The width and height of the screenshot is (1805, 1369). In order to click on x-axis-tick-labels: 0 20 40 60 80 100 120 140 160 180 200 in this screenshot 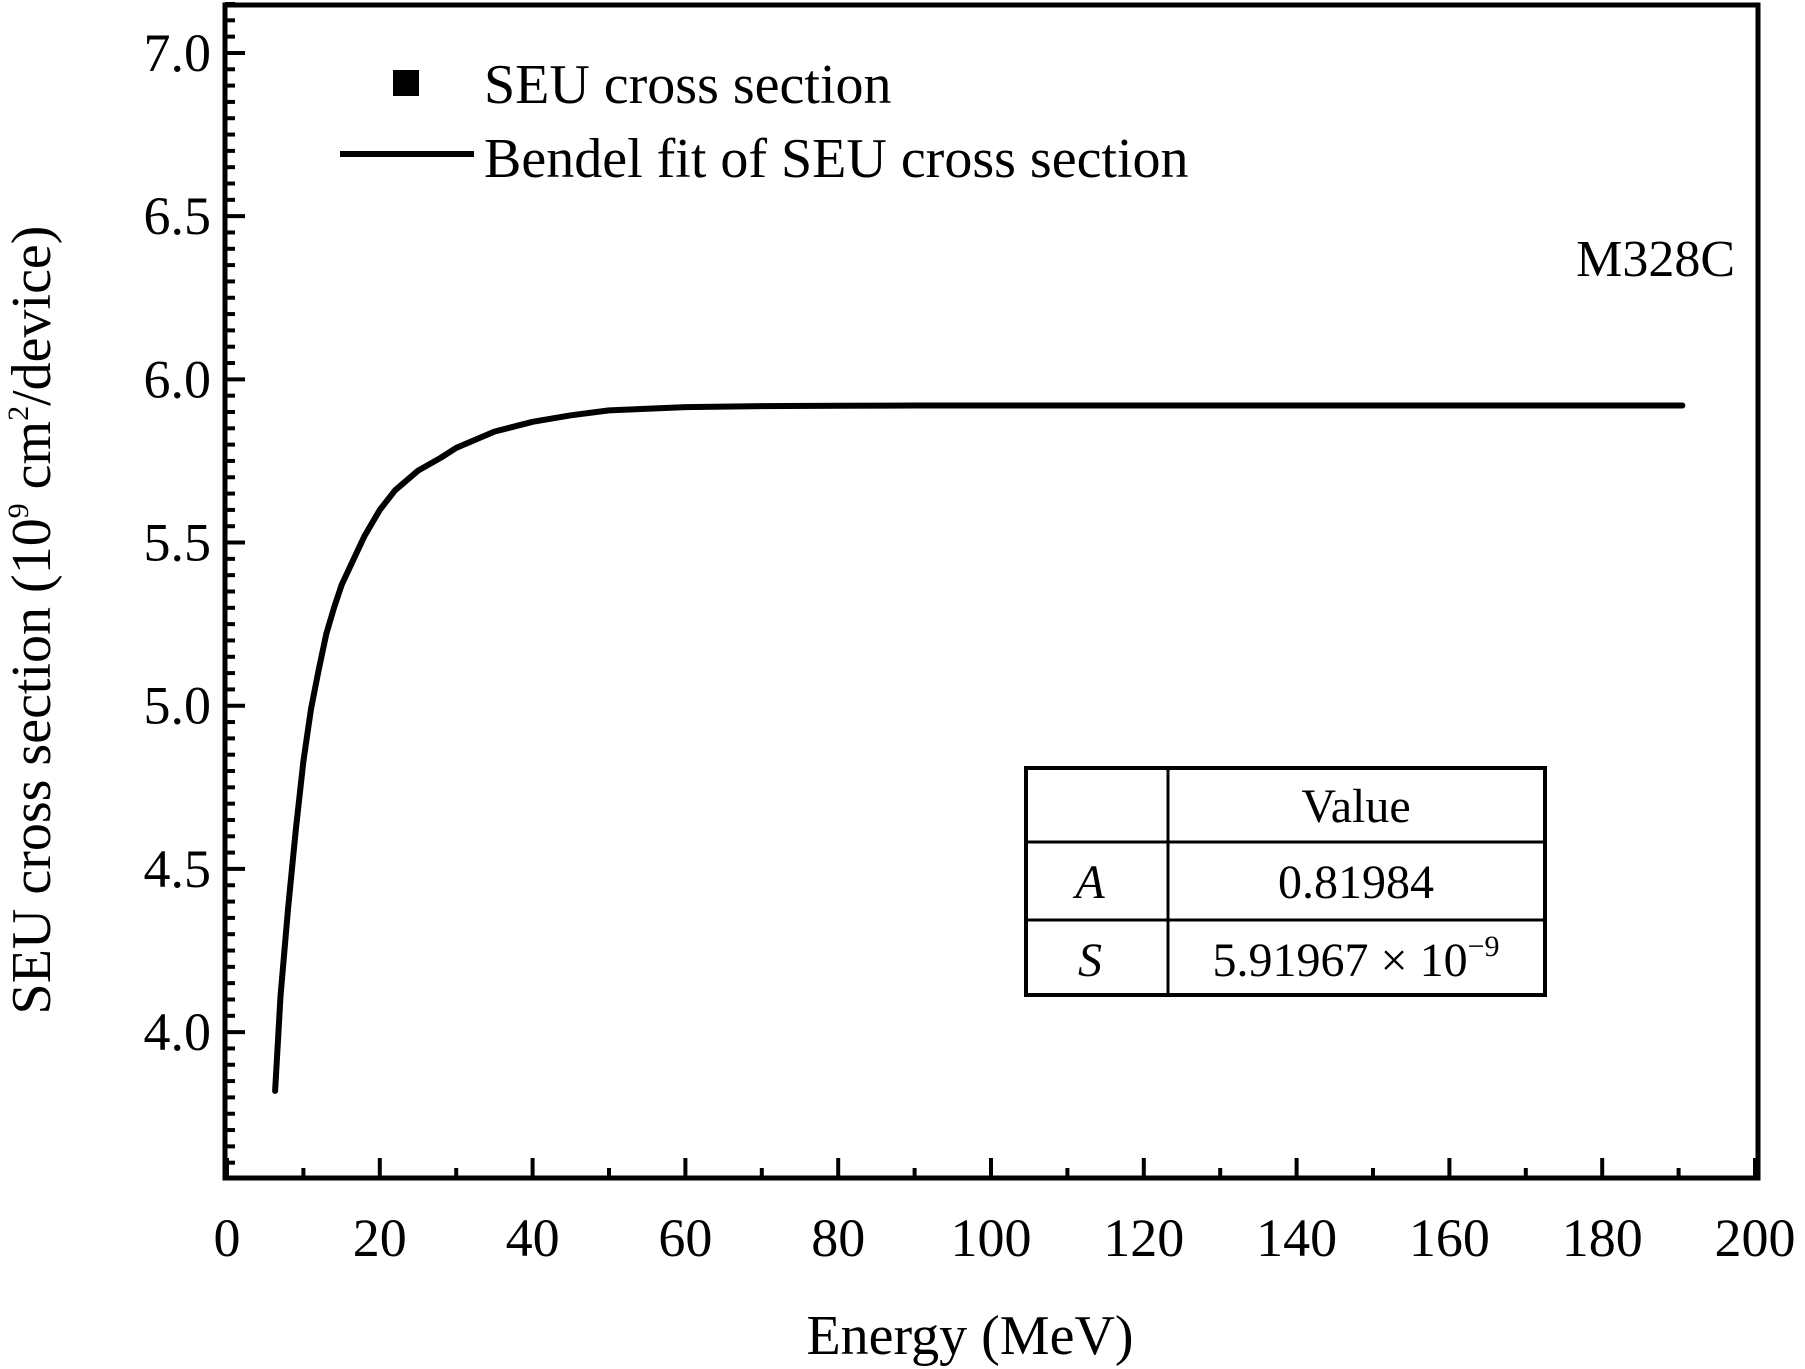, I will do `click(1005, 1238)`.